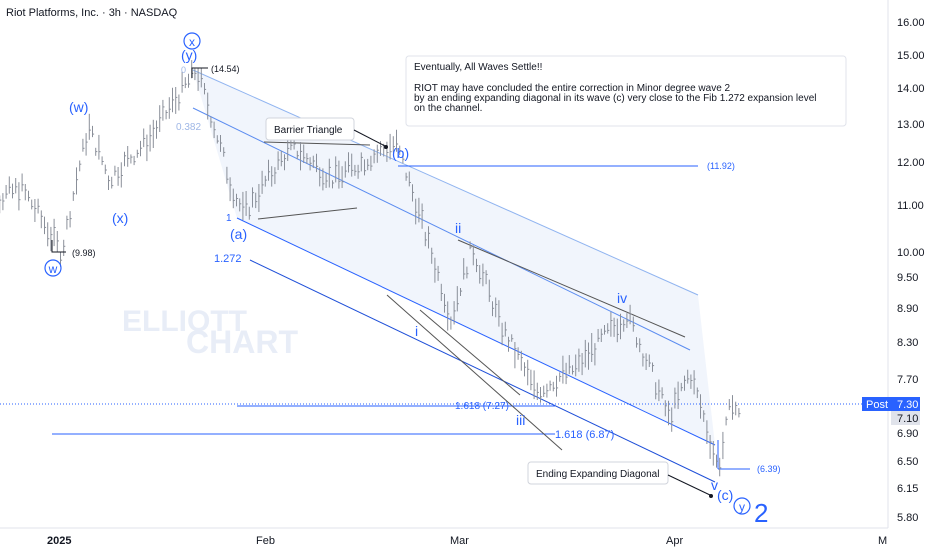 This screenshot has height=550, width=932. I want to click on last-tag-value: 7.10, so click(907, 419).